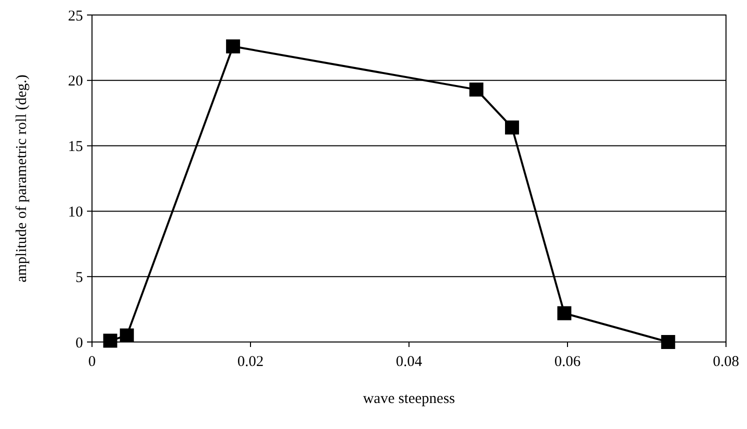 This screenshot has height=429, width=747. What do you see at coordinates (75, 147) in the screenshot?
I see `y-tick-label: 15` at bounding box center [75, 147].